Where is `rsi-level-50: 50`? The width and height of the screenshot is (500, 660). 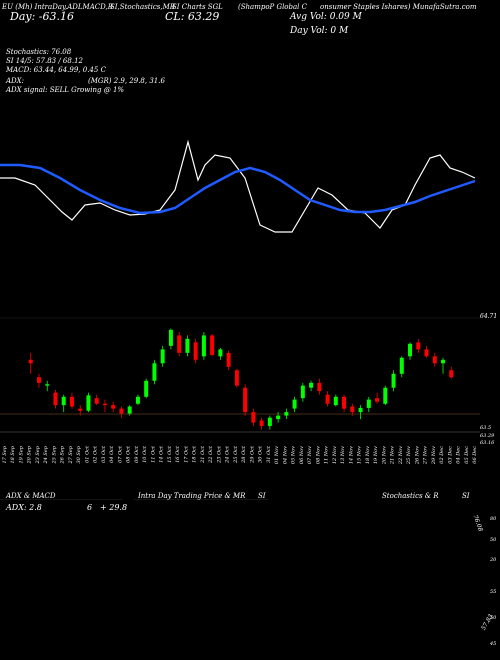
rsi-level-50: 50 is located at coordinates (493, 618).